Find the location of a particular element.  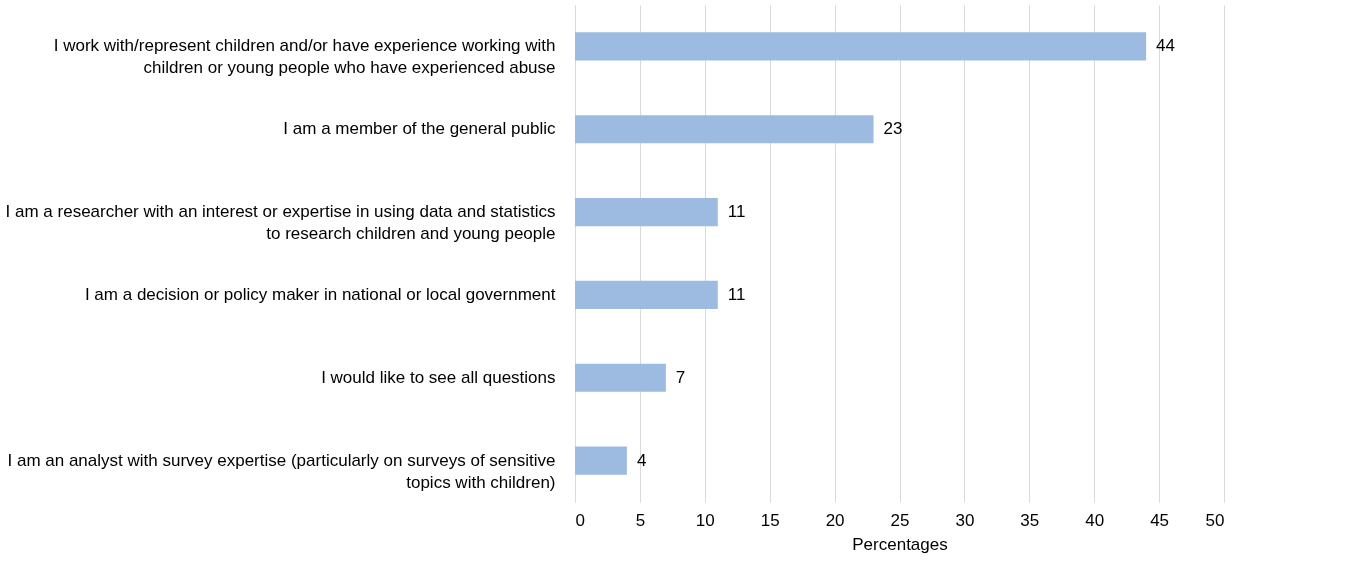

x-tick-label: 25 is located at coordinates (900, 520).